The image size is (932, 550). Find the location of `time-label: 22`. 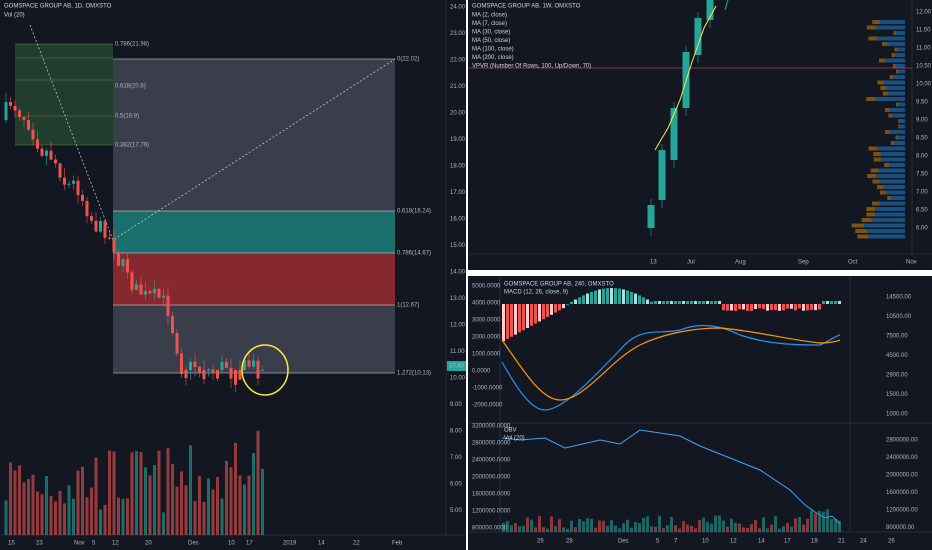

time-label: 22 is located at coordinates (356, 544).